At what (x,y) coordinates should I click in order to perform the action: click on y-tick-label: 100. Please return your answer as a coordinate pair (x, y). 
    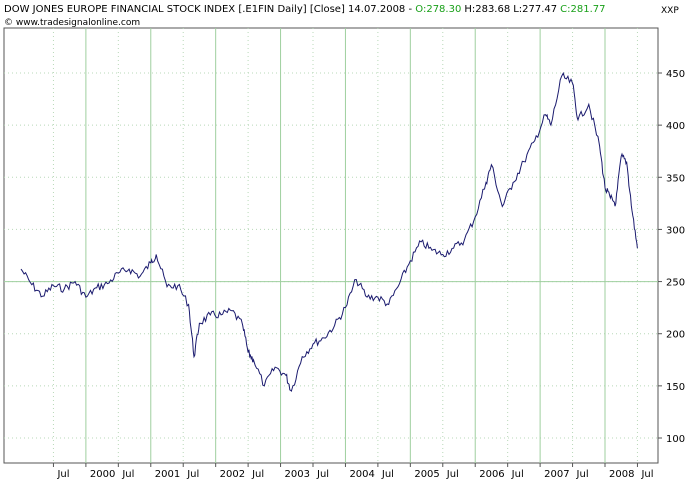
    Looking at the image, I should click on (675, 439).